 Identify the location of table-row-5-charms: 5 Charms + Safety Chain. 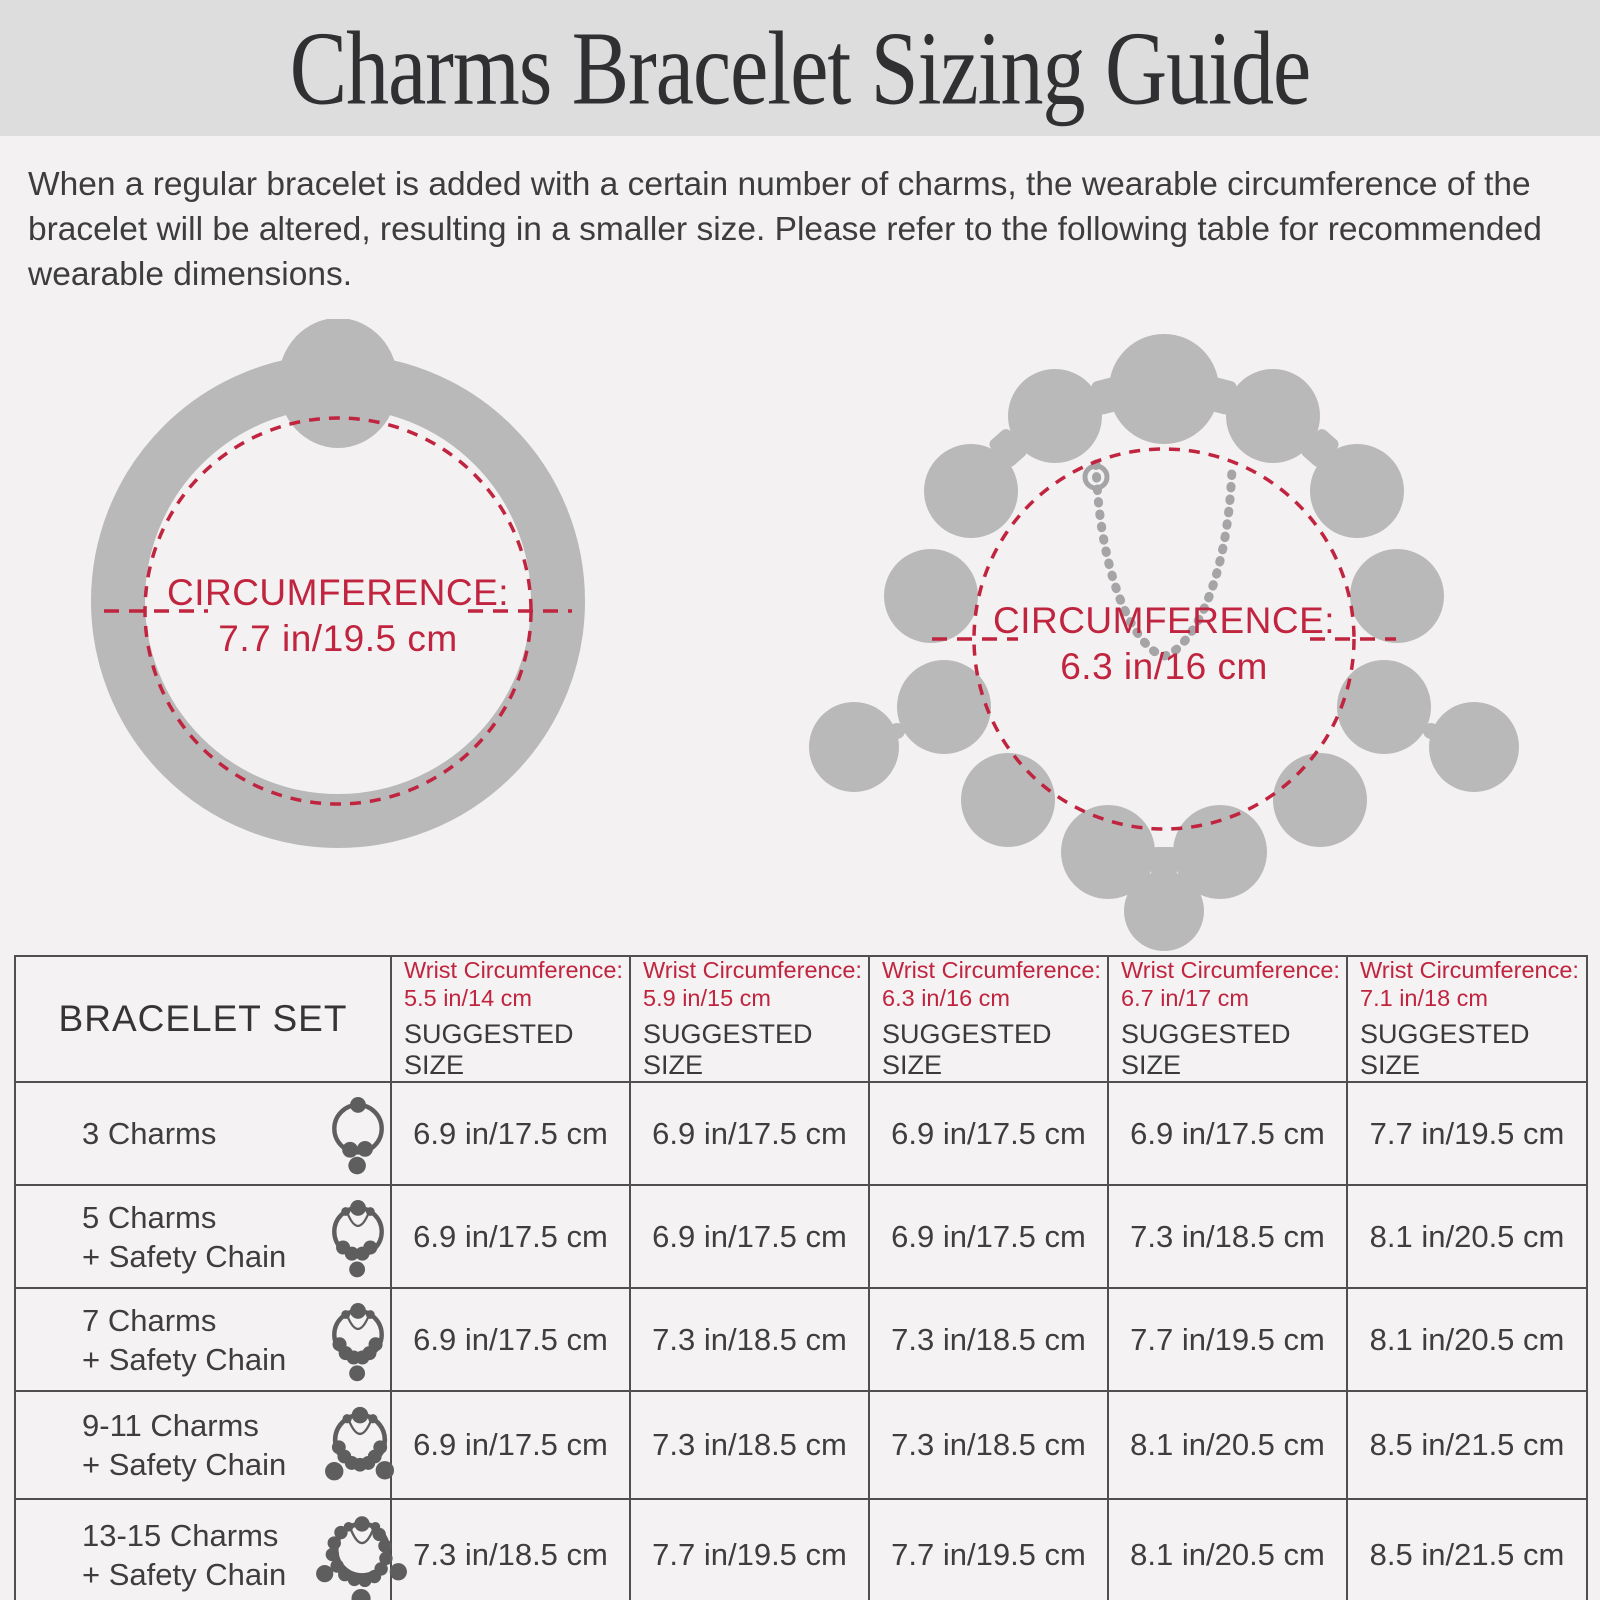
(801, 1236).